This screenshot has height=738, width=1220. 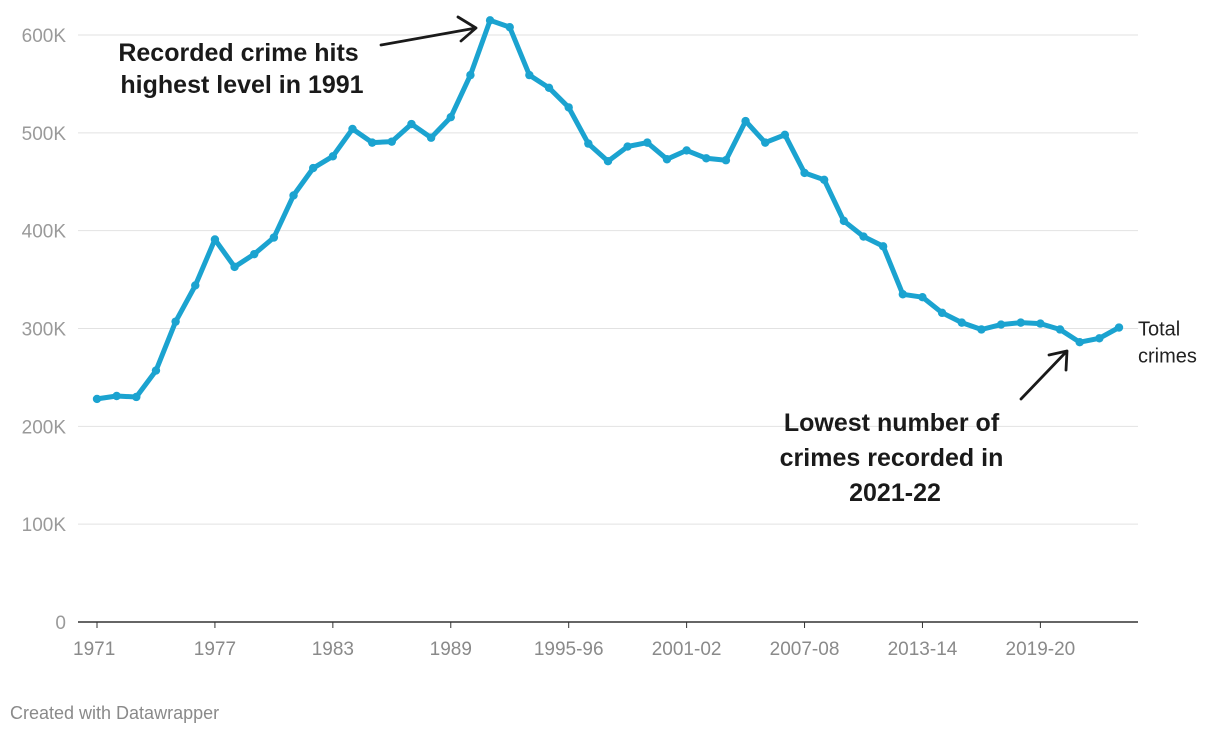 I want to click on x-tick-label: 2007-08, so click(x=805, y=649).